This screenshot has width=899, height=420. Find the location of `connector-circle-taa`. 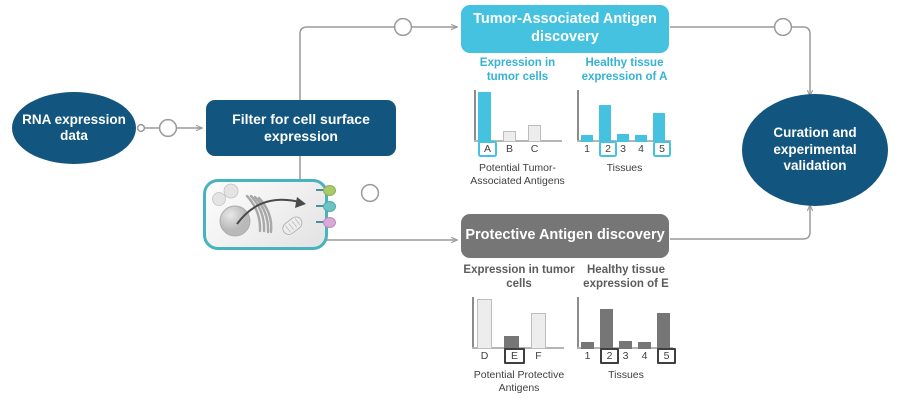

connector-circle-taa is located at coordinates (403, 27).